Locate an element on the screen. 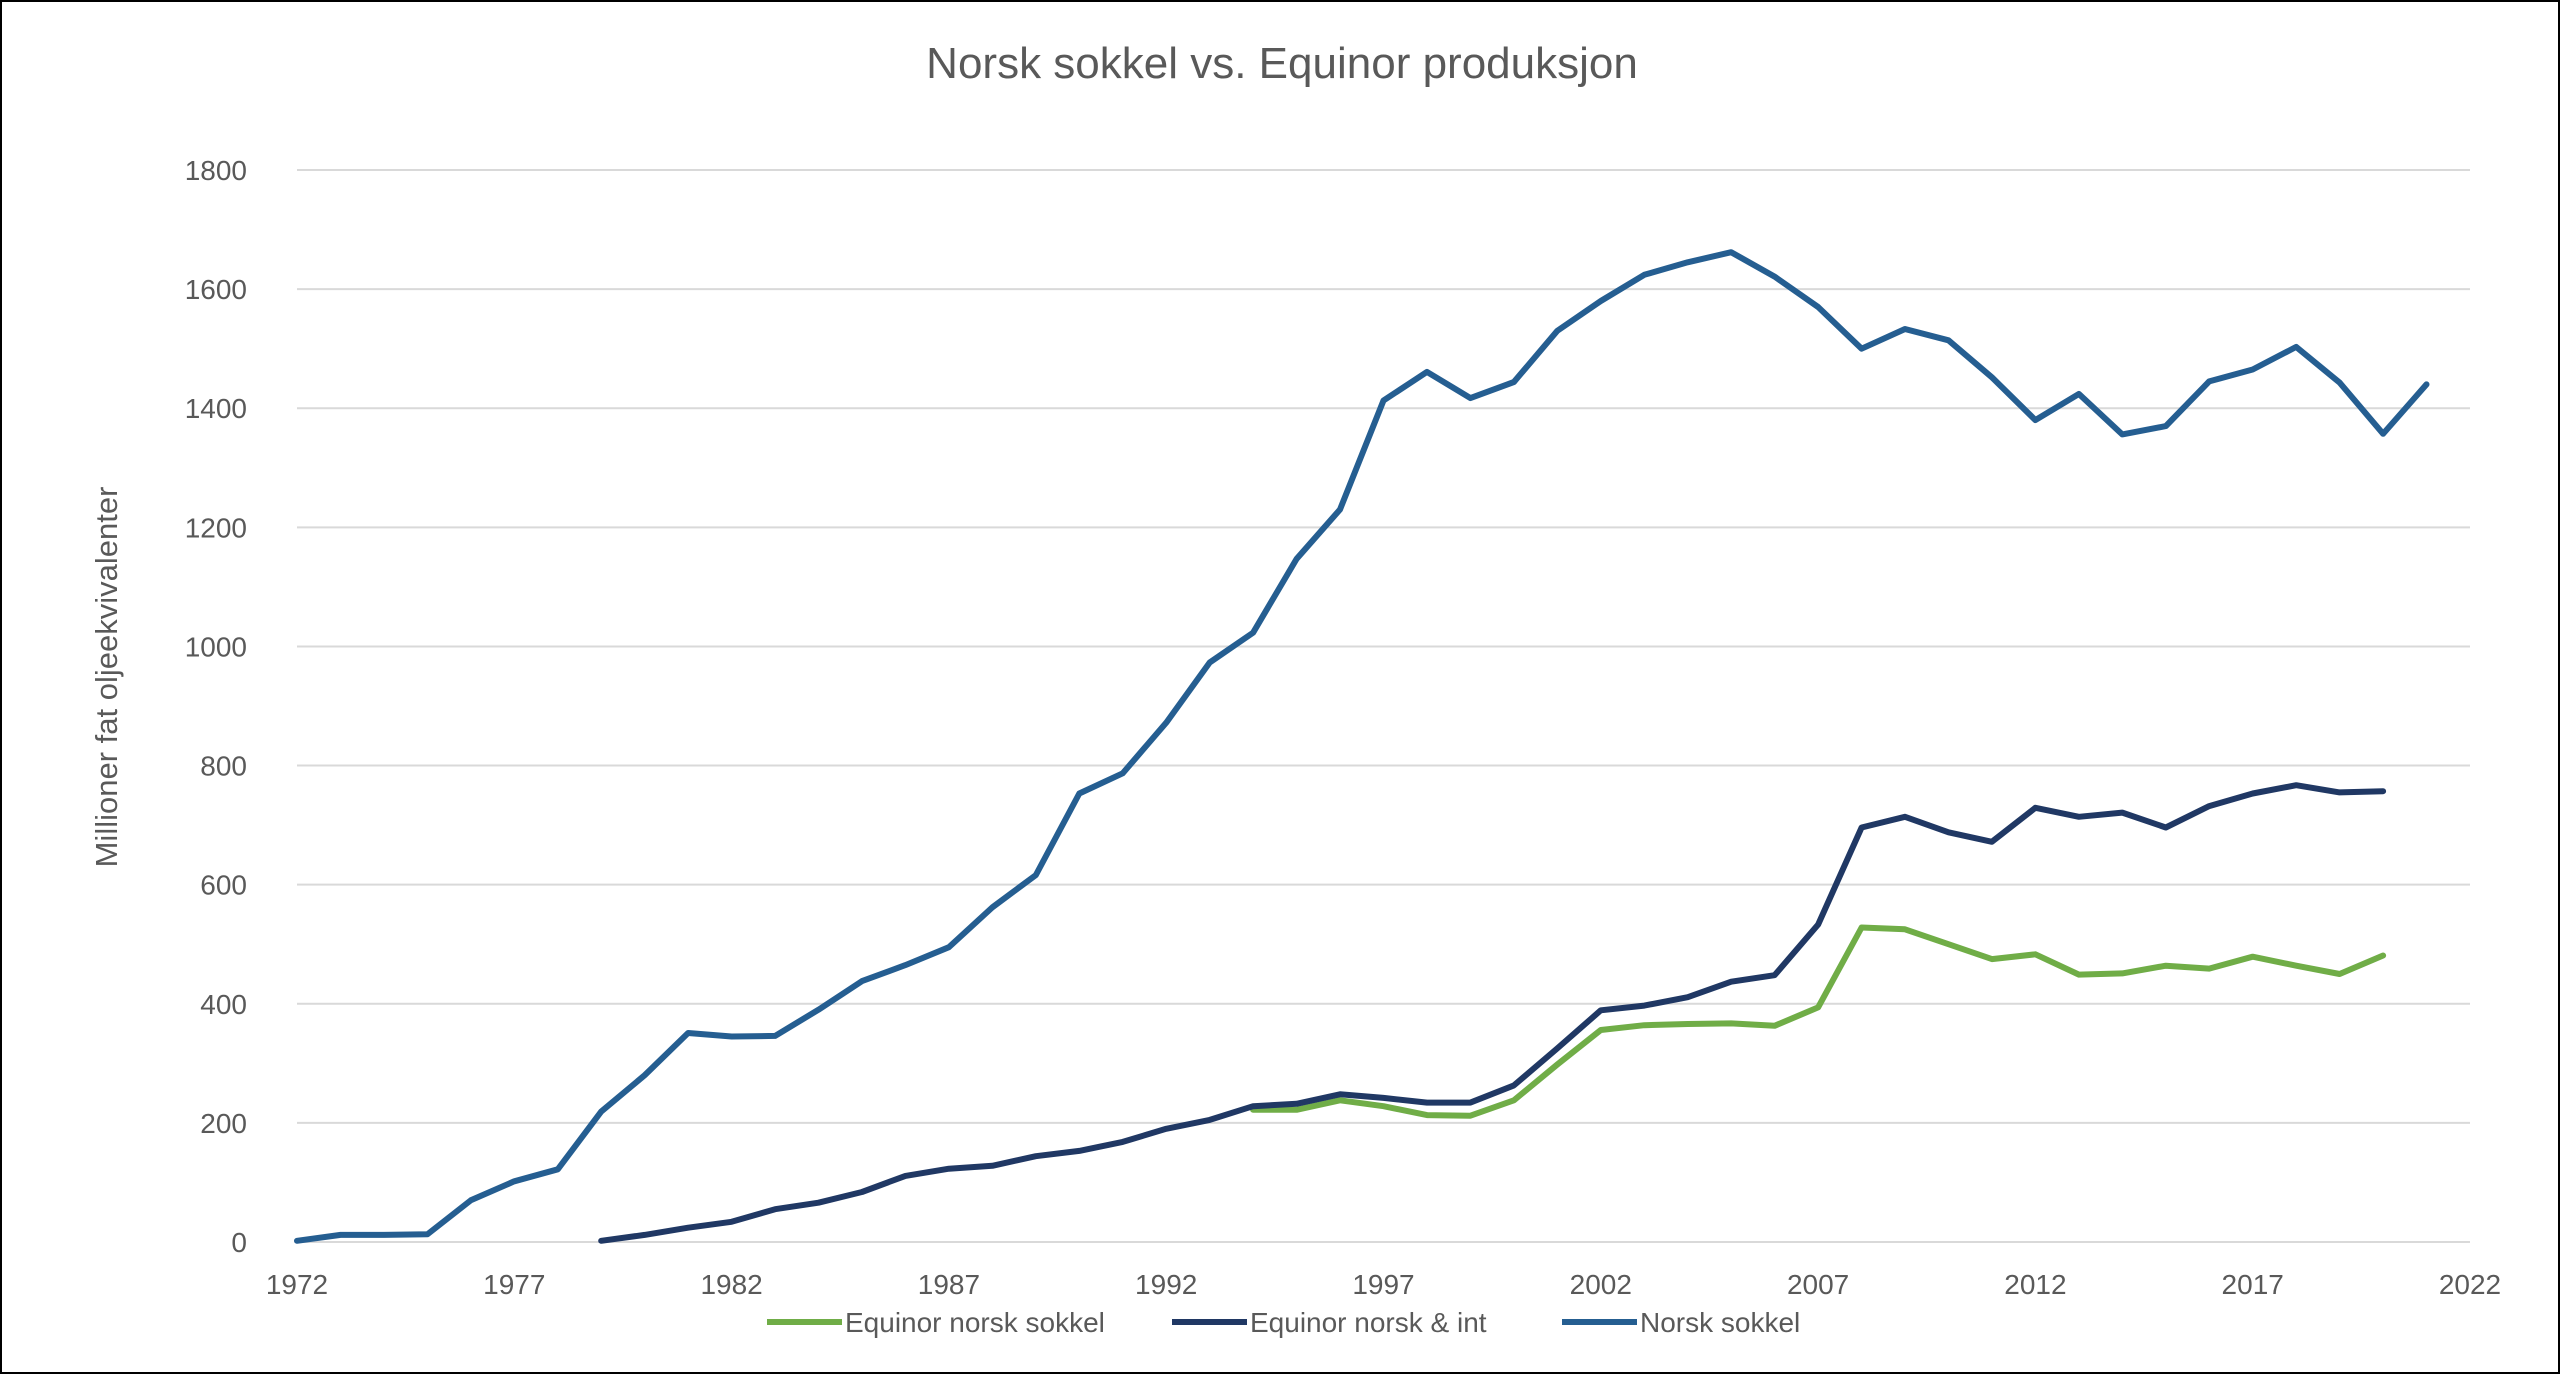  y-tick-label: 1600 is located at coordinates (216, 289).